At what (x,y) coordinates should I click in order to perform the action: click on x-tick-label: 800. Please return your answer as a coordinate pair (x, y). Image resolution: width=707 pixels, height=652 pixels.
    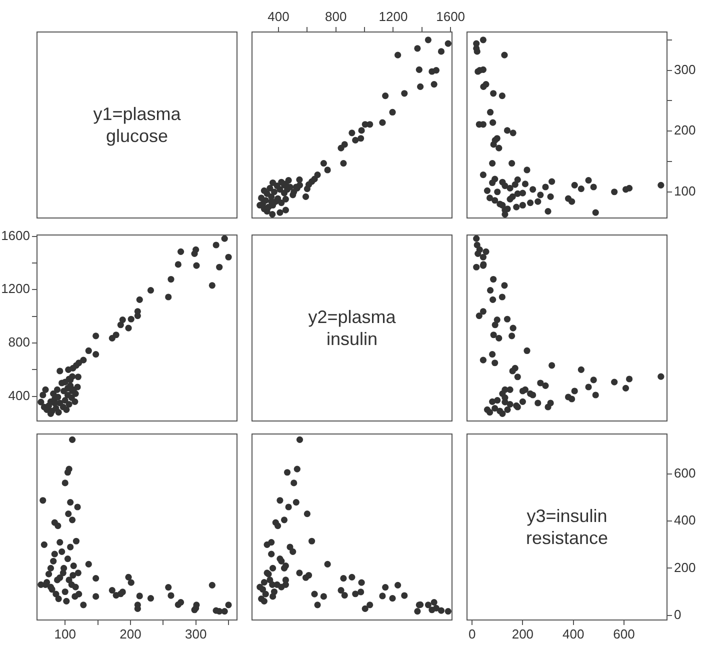
    Looking at the image, I should click on (336, 16).